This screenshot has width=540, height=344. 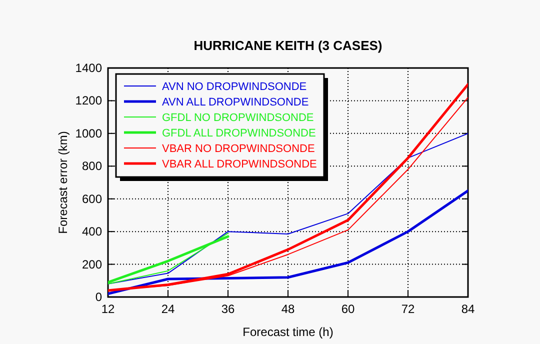 I want to click on y-tick-label: 1200, so click(x=88, y=101).